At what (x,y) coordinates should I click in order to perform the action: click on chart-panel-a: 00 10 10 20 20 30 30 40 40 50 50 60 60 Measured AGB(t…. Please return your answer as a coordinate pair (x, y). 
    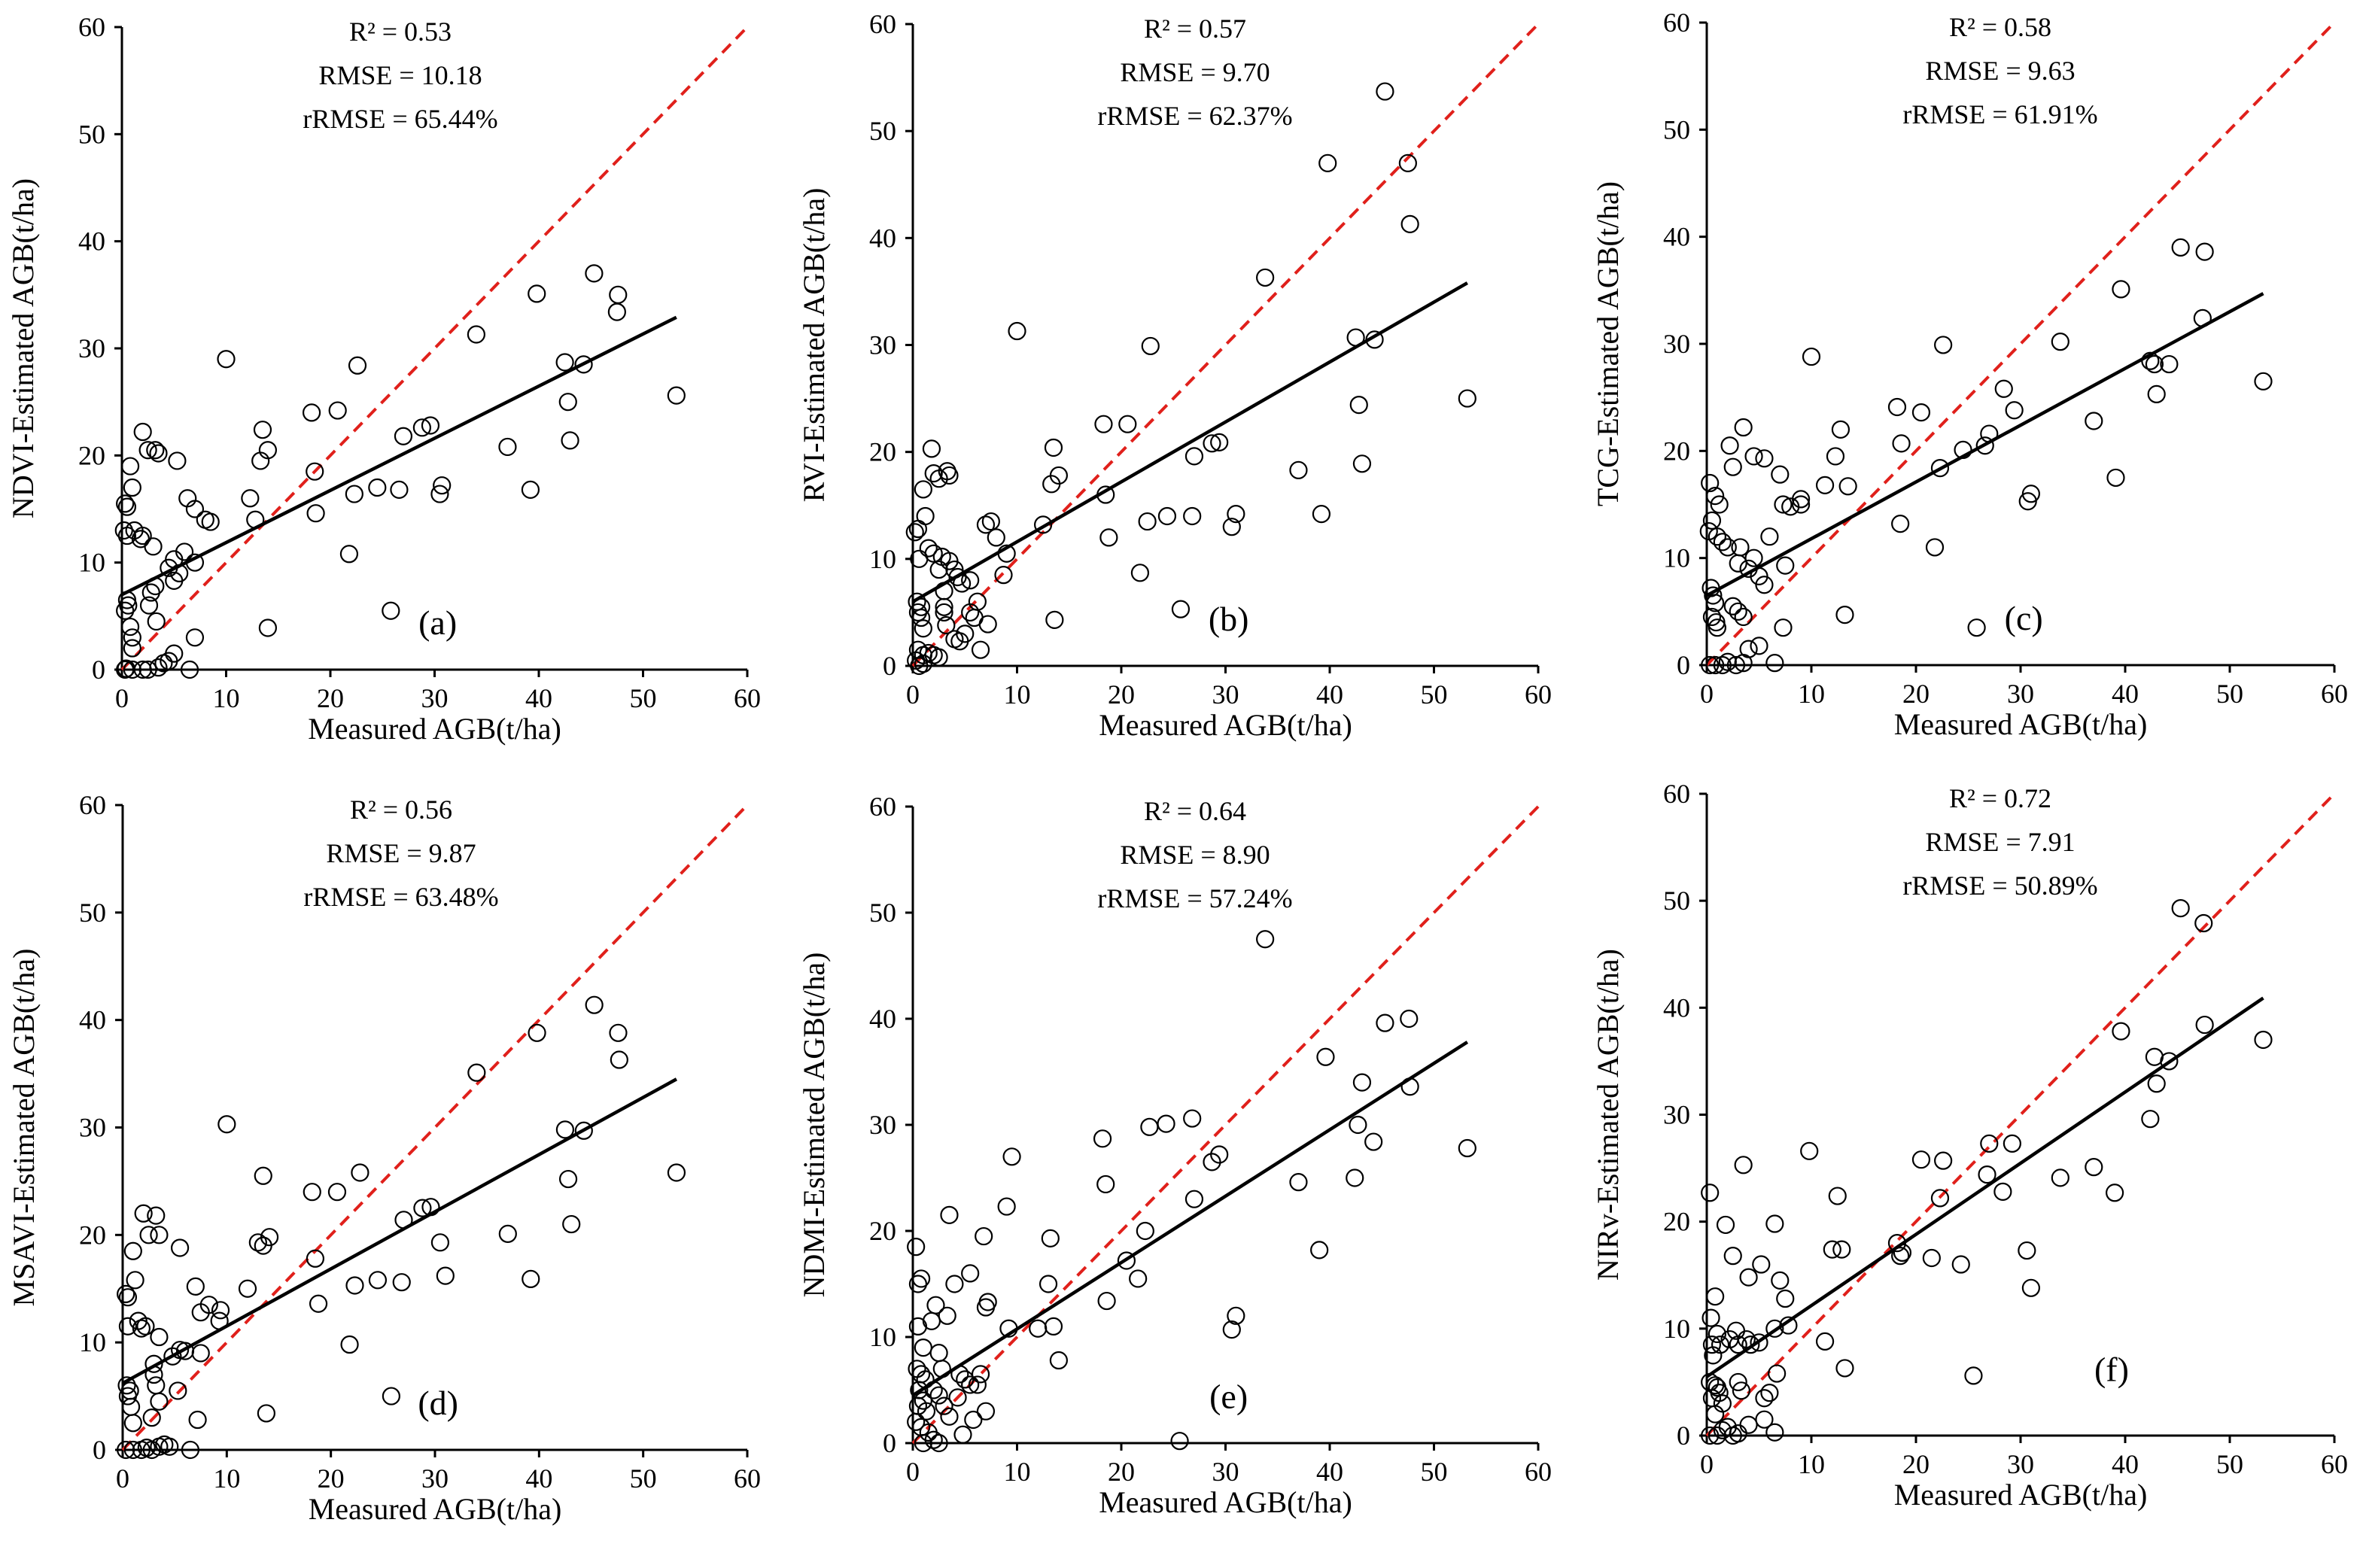
    Looking at the image, I should click on (383, 379).